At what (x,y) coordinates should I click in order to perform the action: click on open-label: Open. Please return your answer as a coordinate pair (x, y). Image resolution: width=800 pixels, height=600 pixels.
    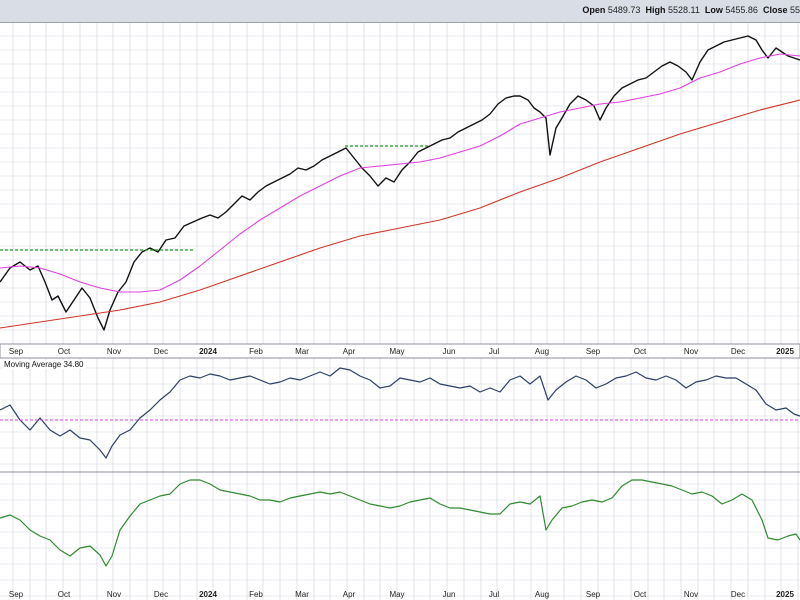
    Looking at the image, I should click on (594, 10).